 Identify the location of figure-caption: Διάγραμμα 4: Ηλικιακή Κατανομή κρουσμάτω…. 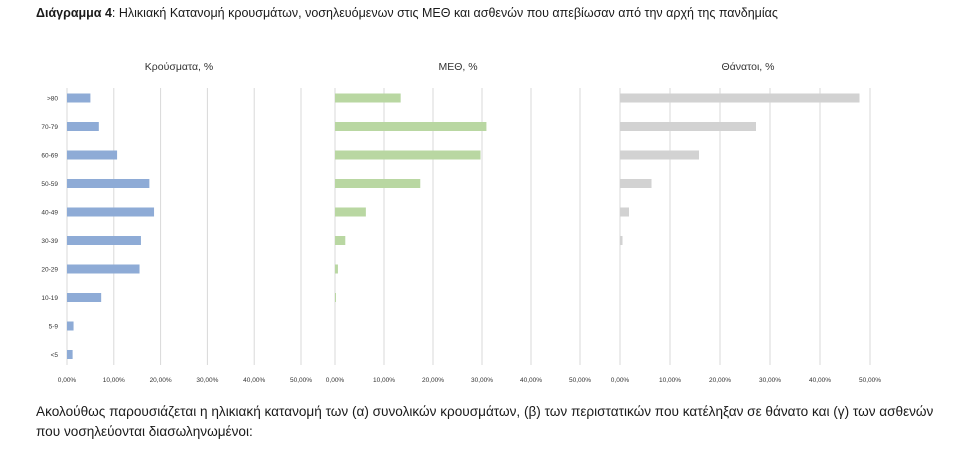
(407, 13).